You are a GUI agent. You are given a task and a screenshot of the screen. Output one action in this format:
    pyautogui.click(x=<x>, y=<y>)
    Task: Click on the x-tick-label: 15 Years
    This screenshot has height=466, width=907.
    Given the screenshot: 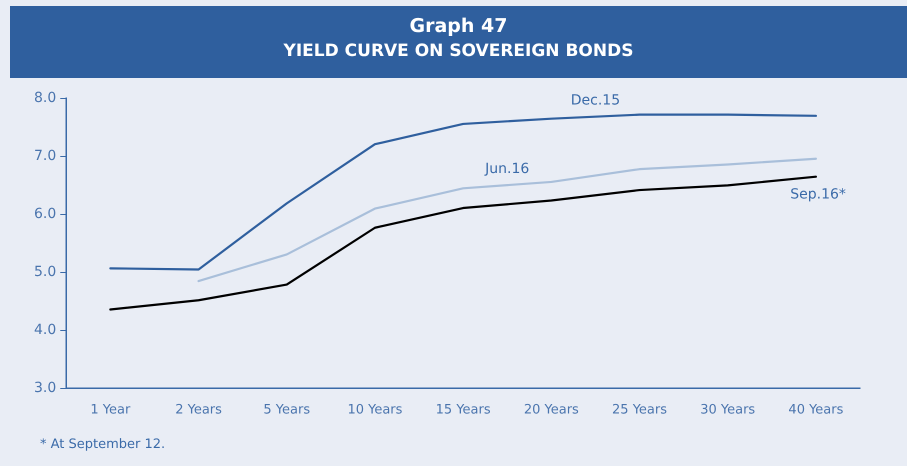 What is the action you would take?
    pyautogui.click(x=463, y=410)
    